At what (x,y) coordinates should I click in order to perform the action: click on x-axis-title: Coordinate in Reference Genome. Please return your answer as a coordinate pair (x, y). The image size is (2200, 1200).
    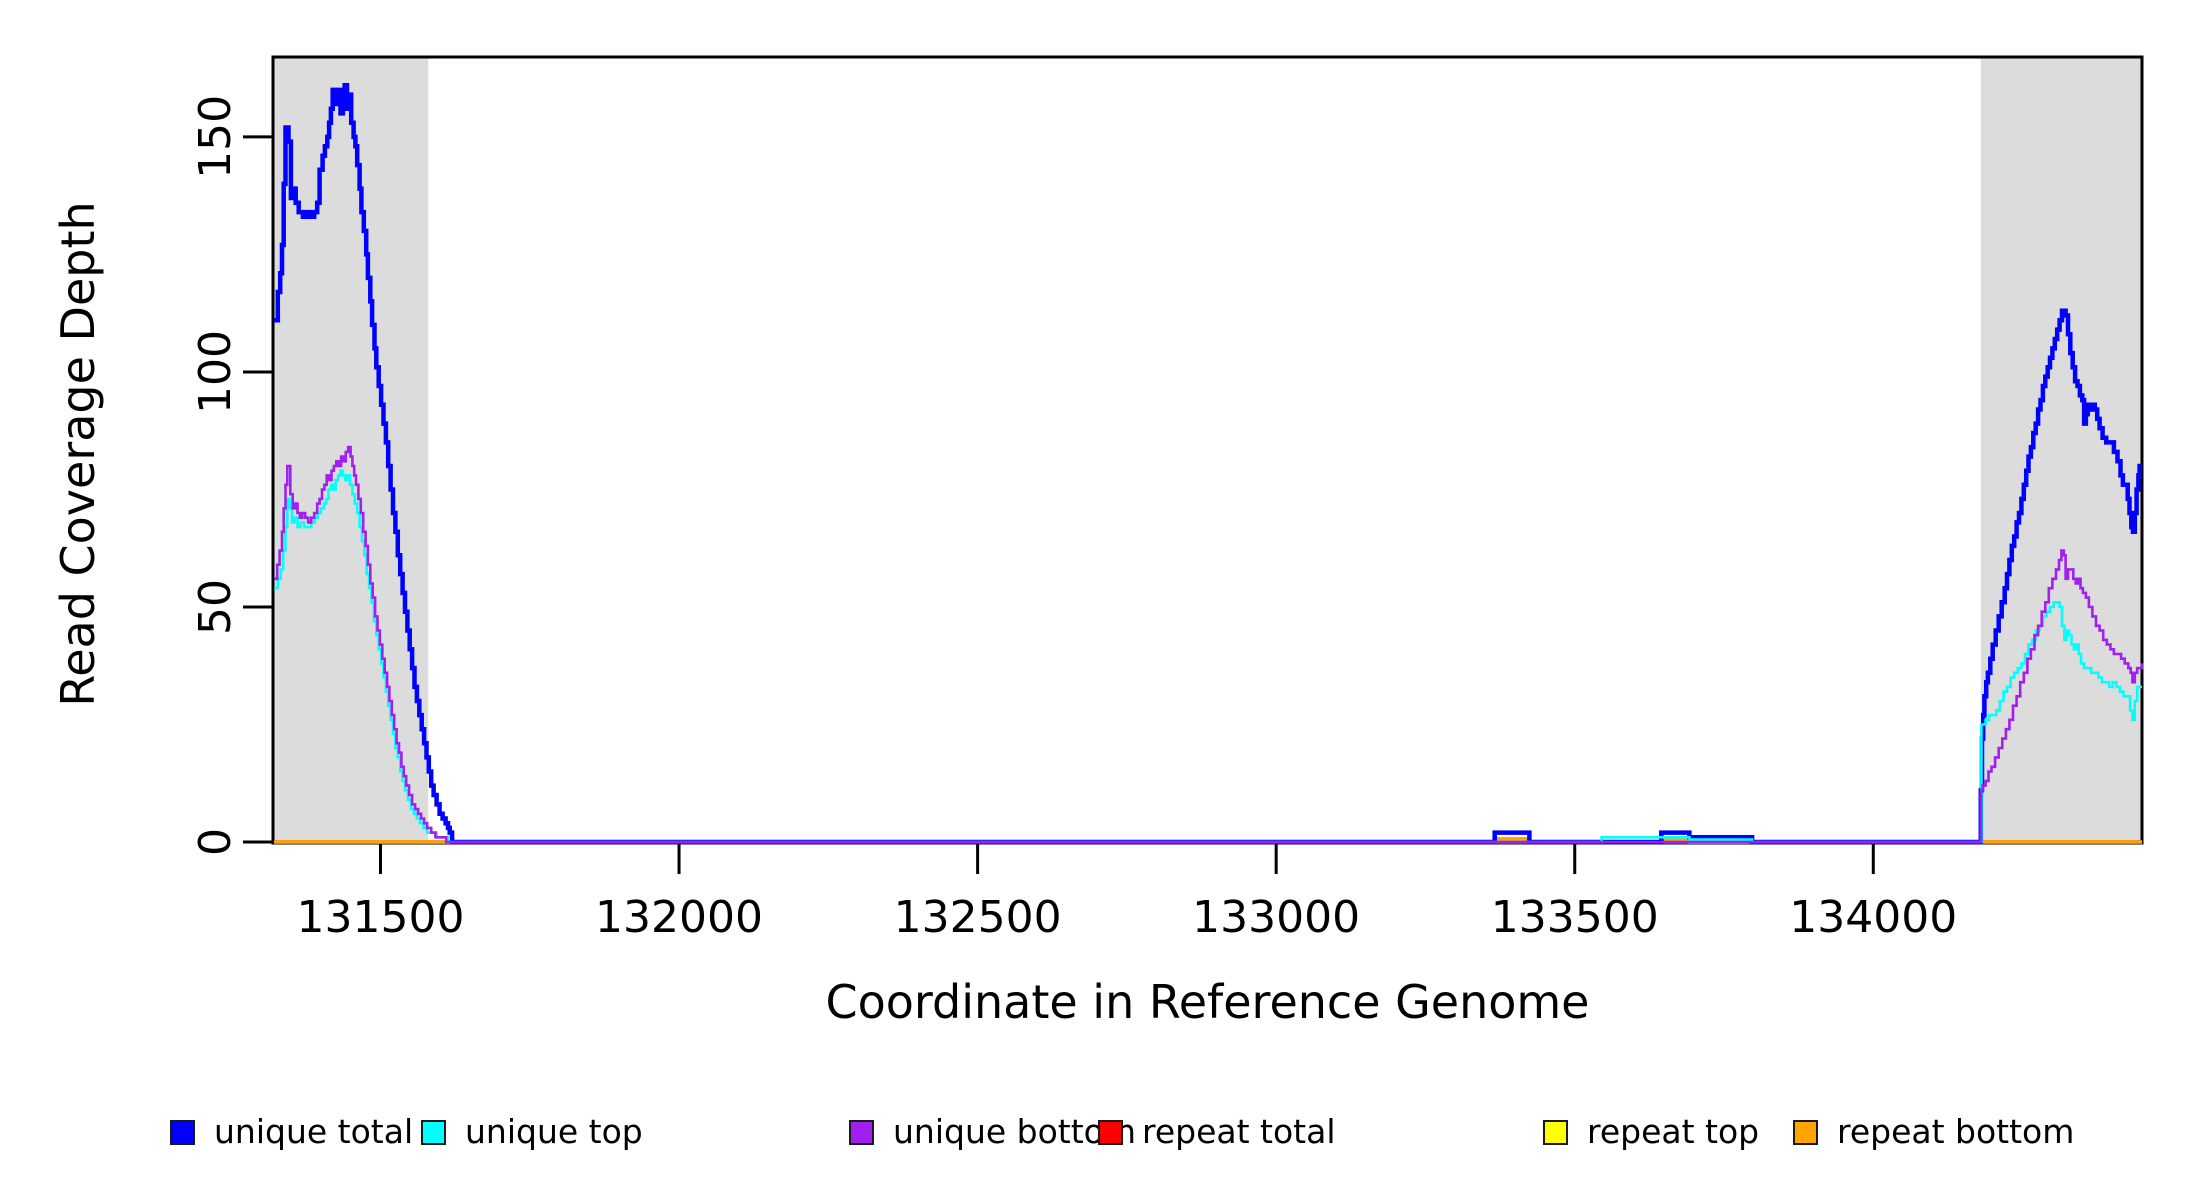
    Looking at the image, I should click on (1207, 1002).